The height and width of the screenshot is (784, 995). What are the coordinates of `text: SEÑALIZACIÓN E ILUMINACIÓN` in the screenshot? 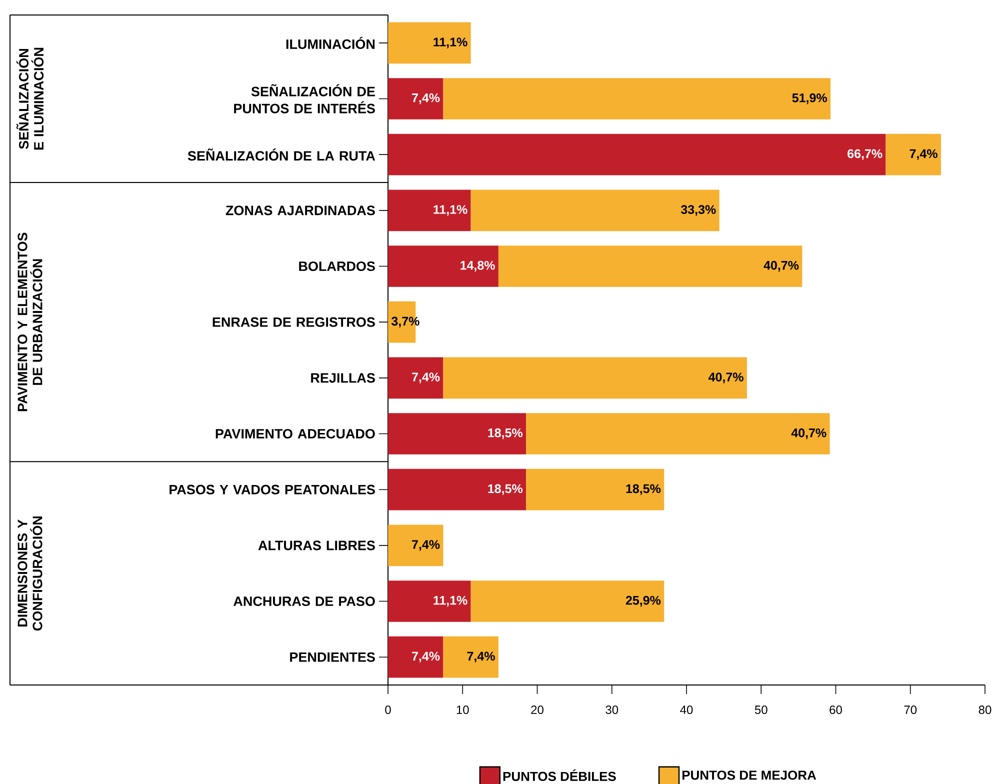 It's located at (30, 99).